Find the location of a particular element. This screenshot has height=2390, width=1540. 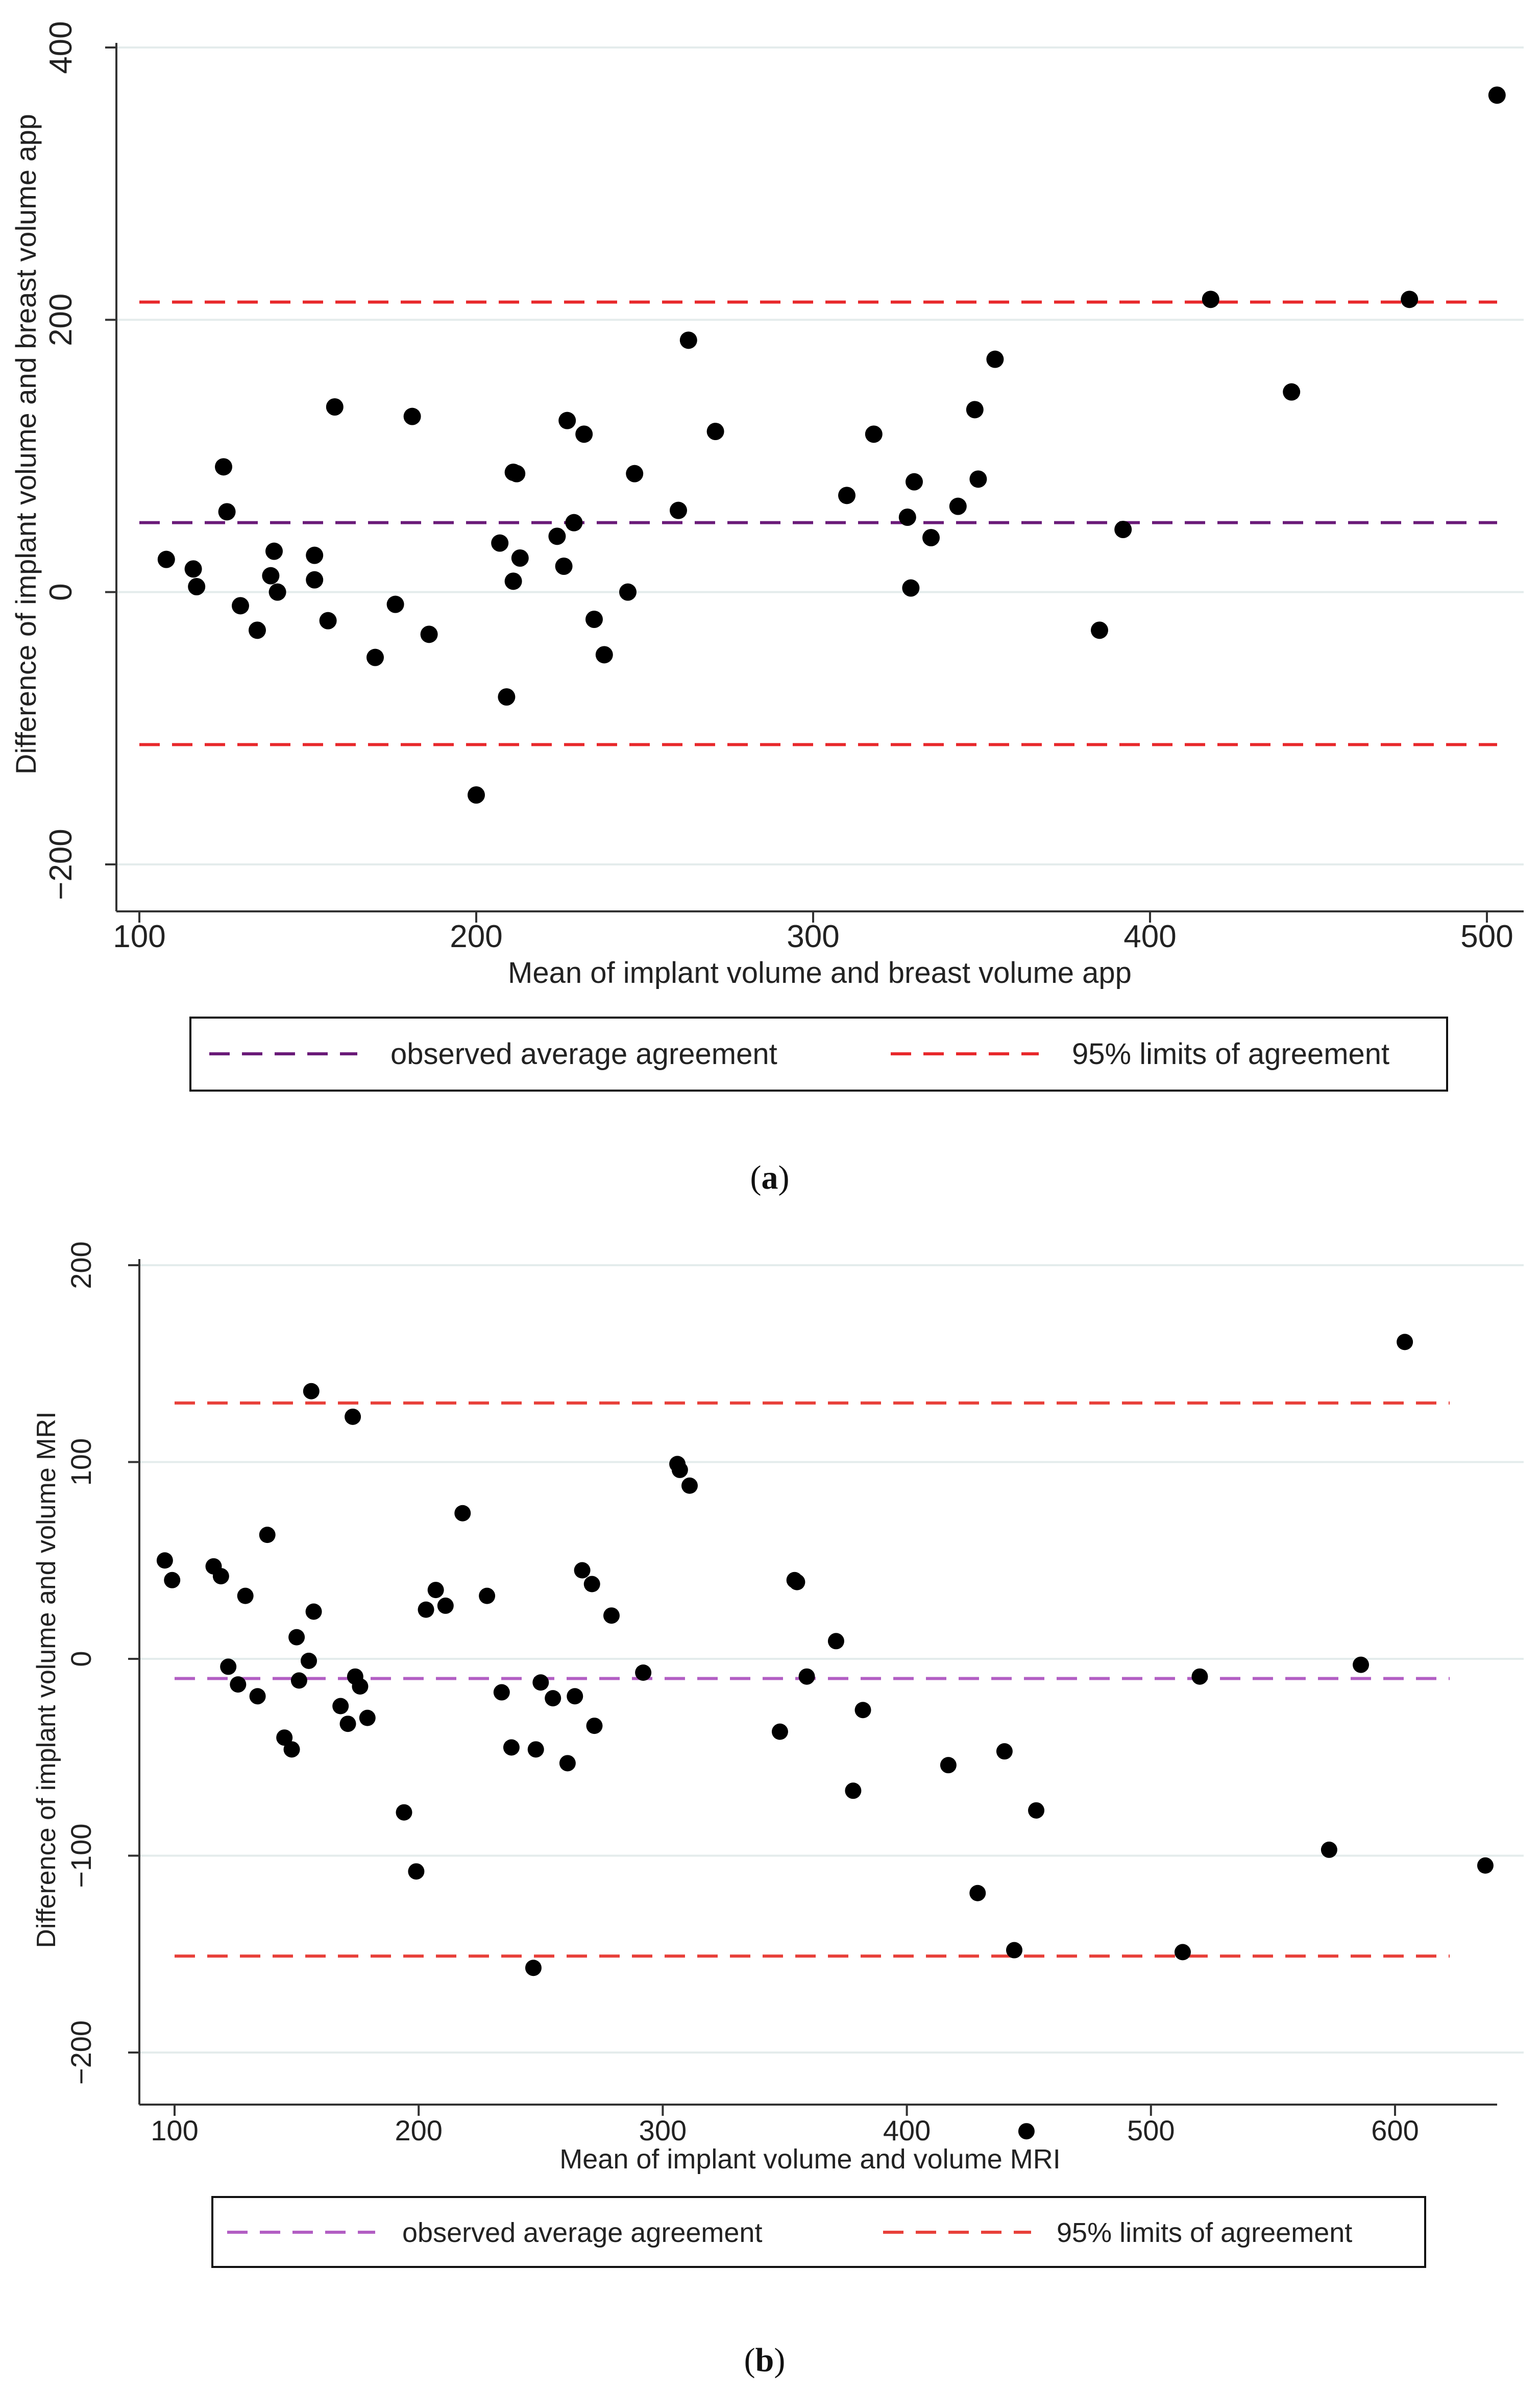

panel-b-x-axis-title: Mean of implant volume and volume MRI is located at coordinates (809, 2159).